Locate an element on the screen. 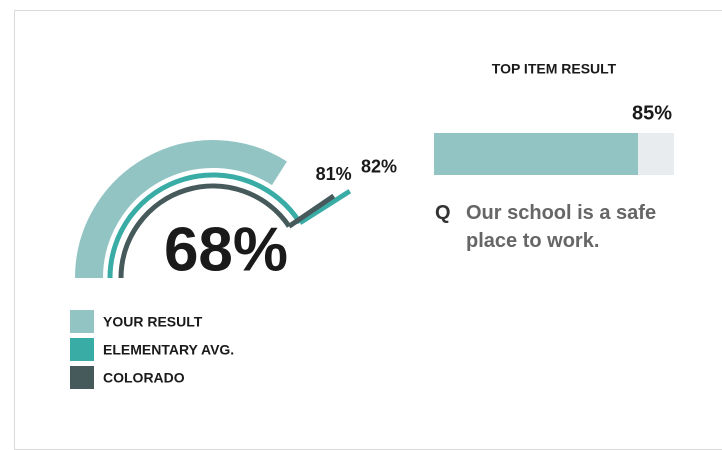 The image size is (722, 450). question-marker: Q is located at coordinates (443, 213).